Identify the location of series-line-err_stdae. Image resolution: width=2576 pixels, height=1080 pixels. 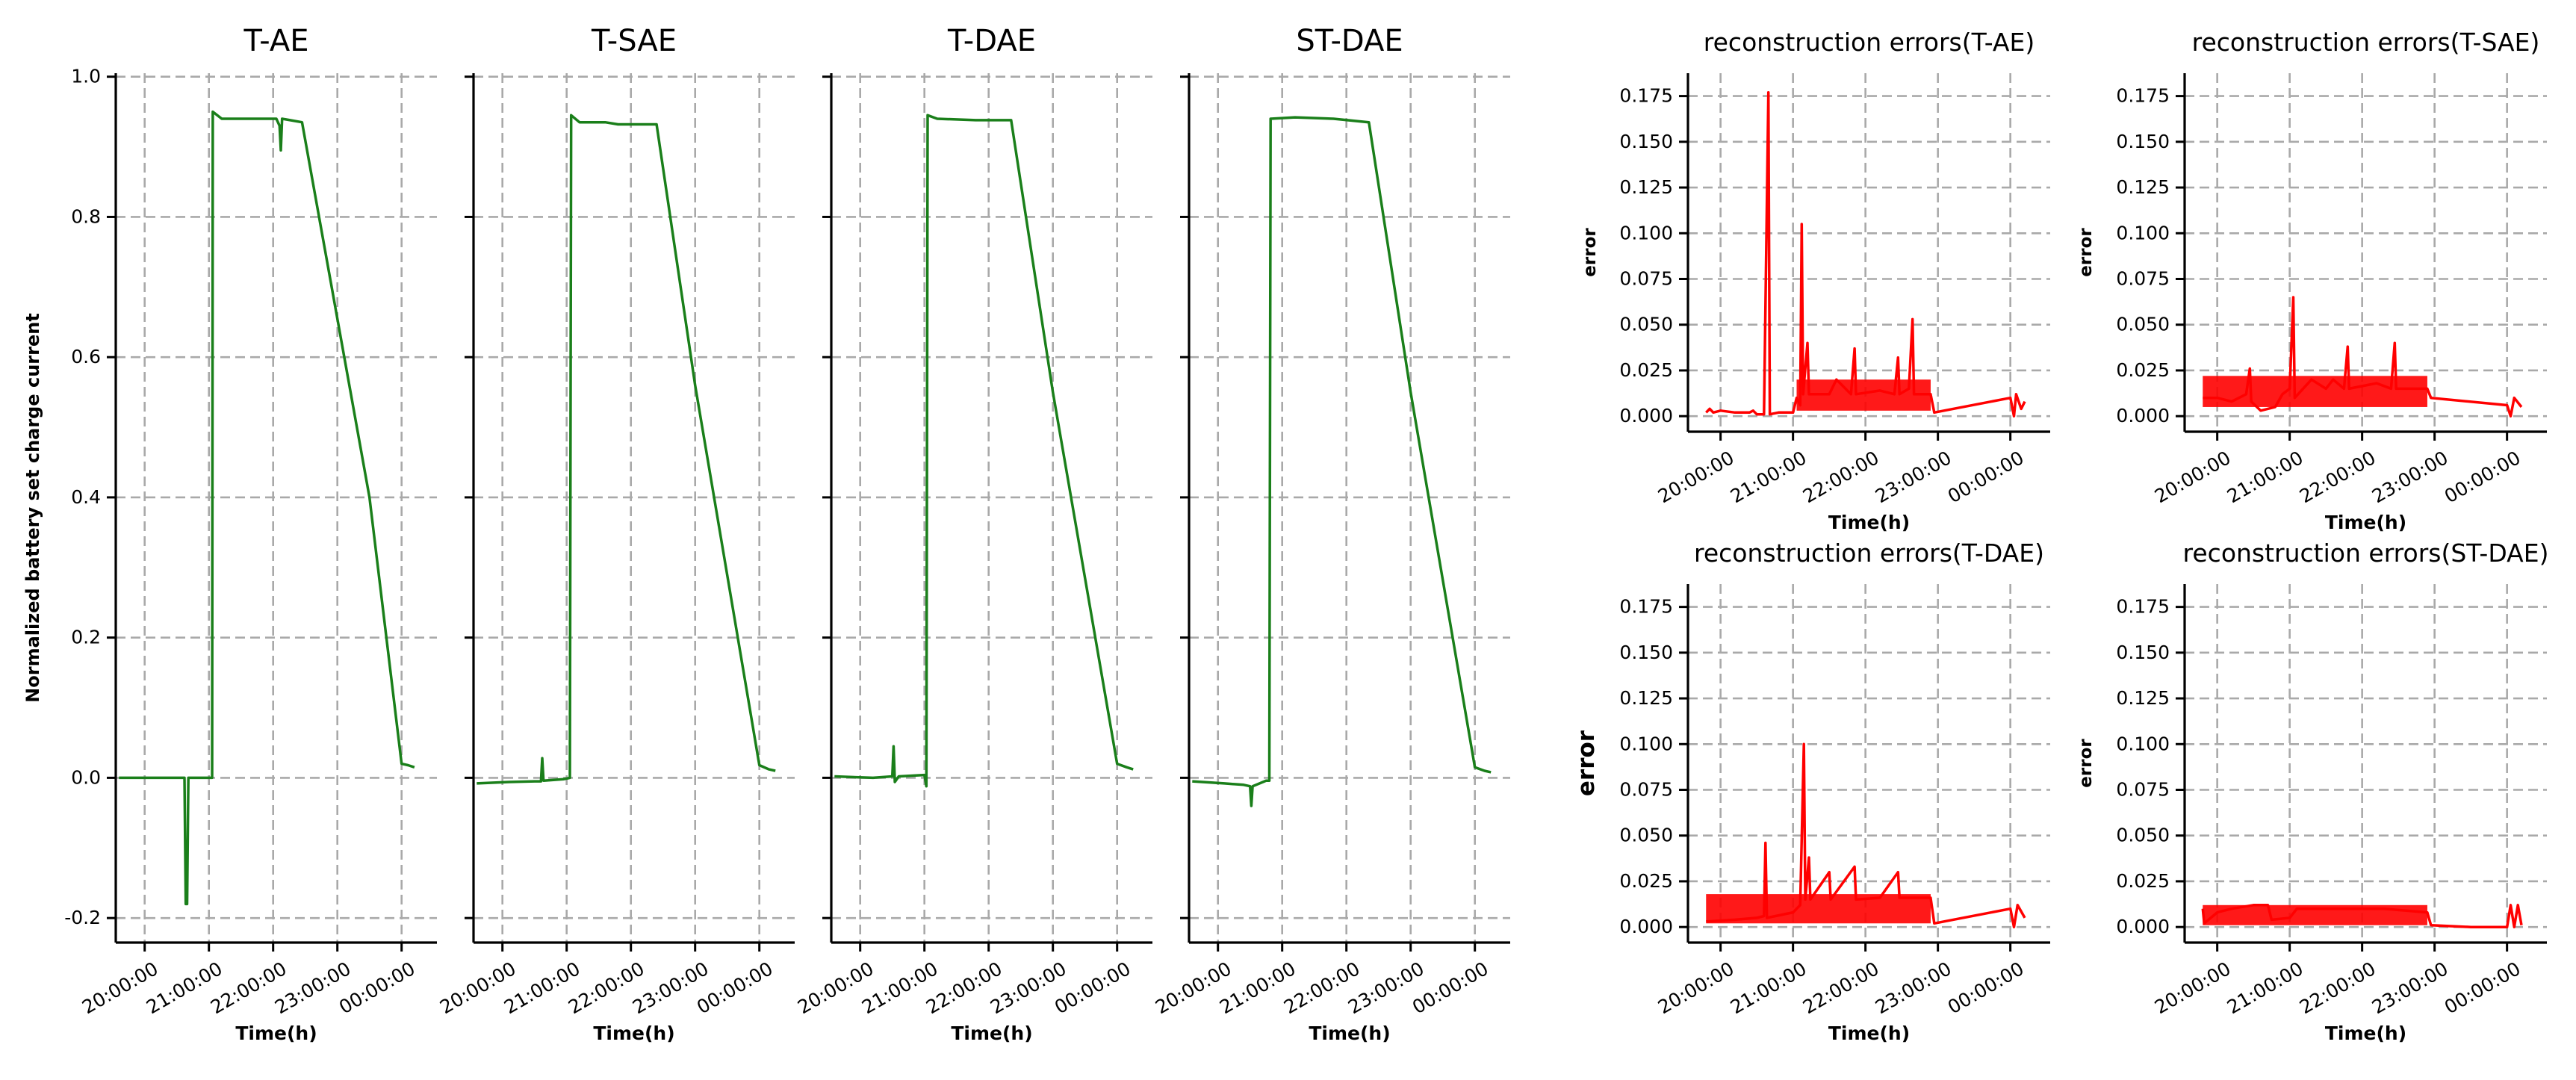
(2362, 916).